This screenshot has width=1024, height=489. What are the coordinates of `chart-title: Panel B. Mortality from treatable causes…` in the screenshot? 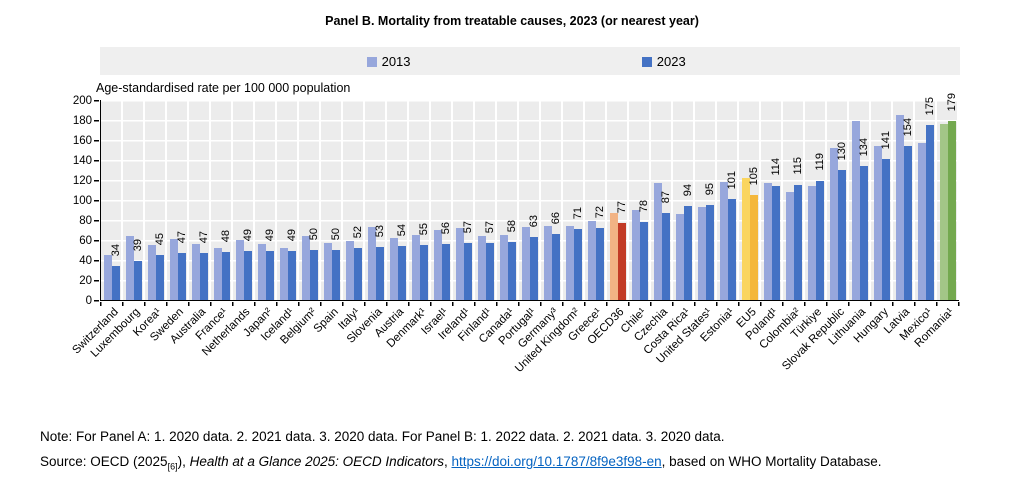 It's located at (512, 21).